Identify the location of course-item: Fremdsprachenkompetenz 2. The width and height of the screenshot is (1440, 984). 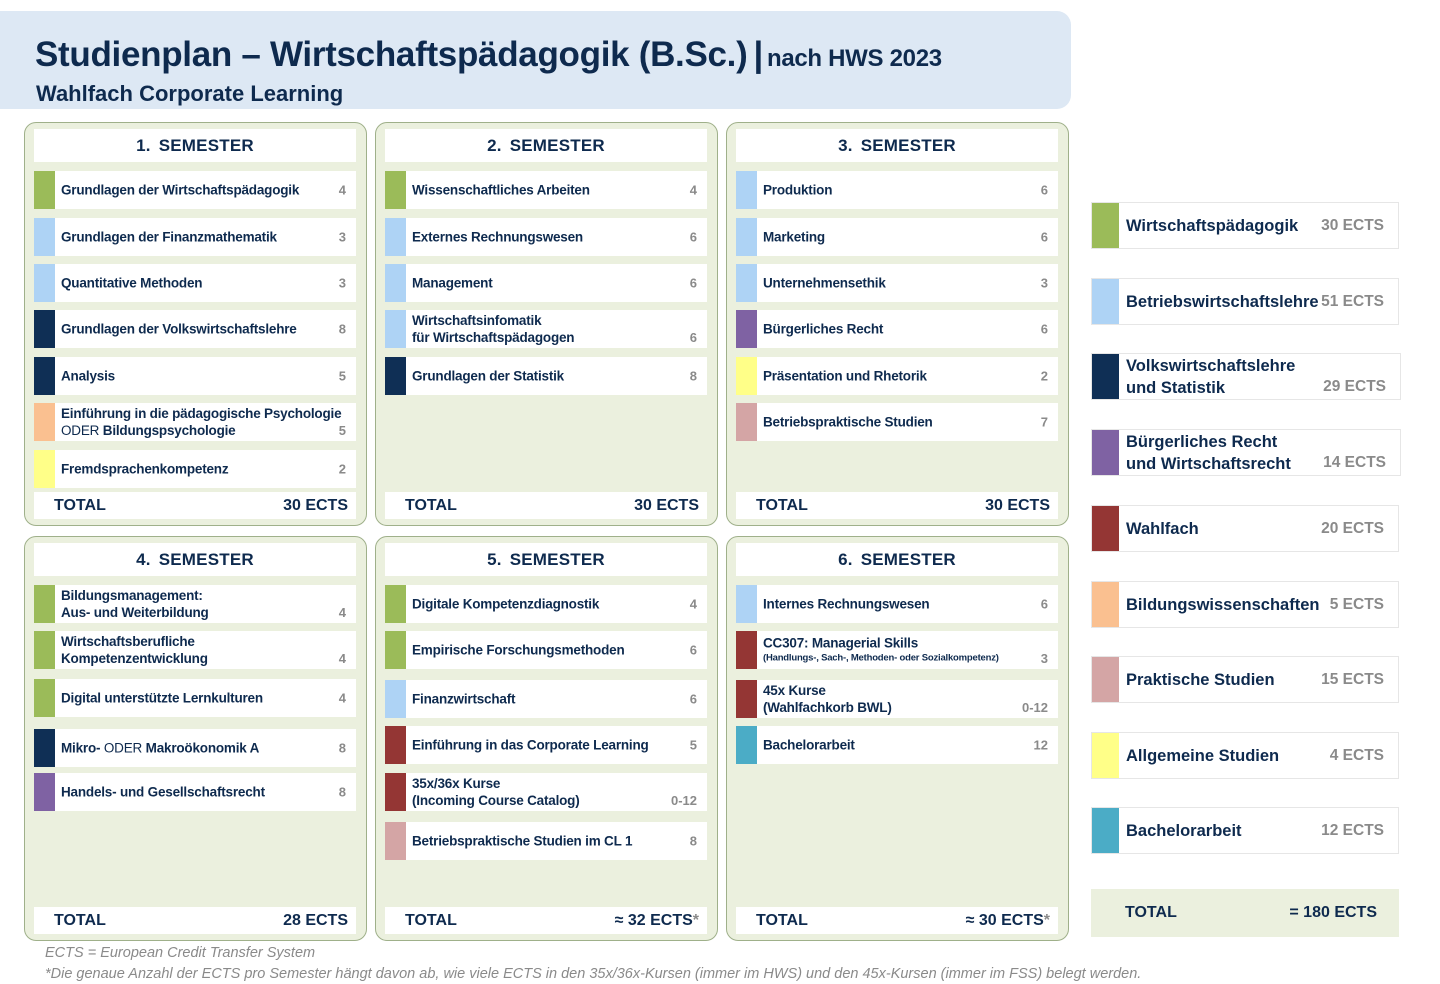
(195, 469).